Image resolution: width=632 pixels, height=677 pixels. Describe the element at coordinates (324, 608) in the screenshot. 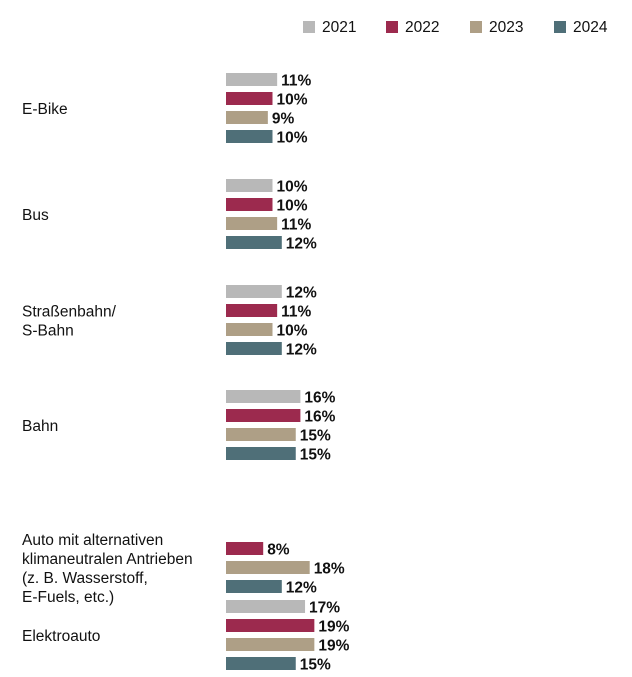

I see `bar-value-label: 17%` at that location.